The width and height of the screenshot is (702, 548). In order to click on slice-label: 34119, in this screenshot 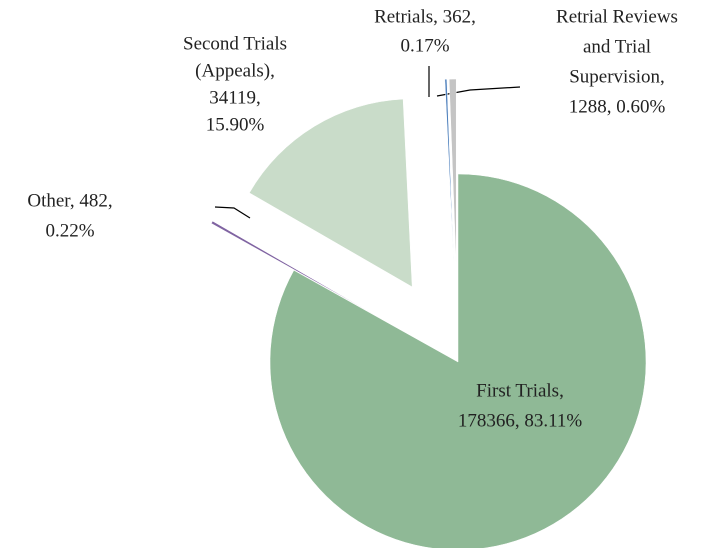, I will do `click(235, 97)`.